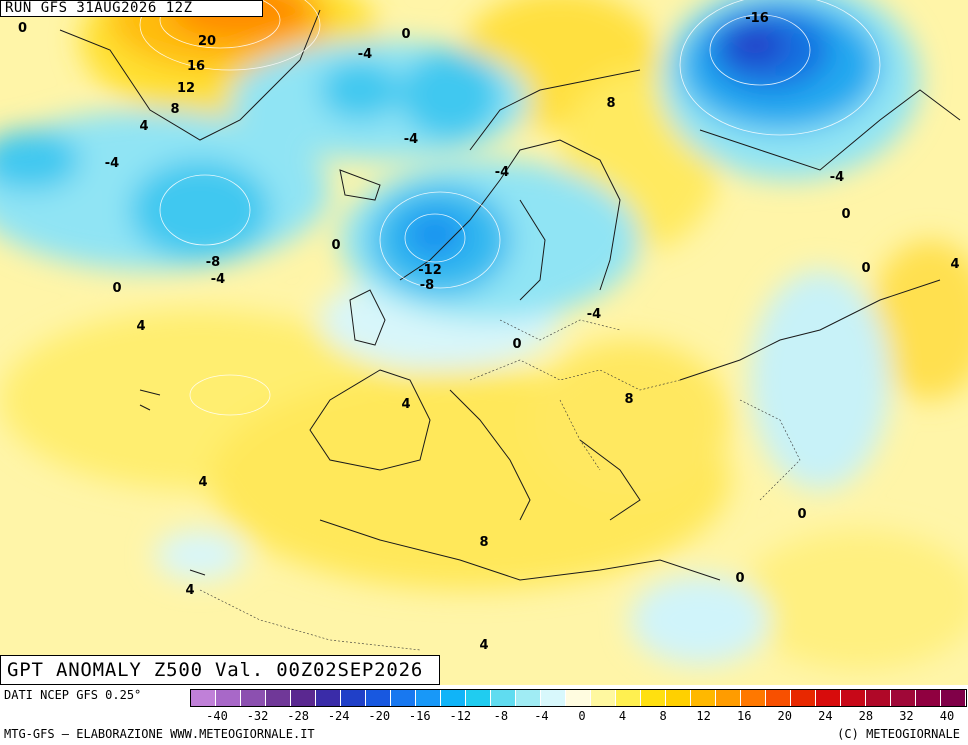 Image resolution: width=968 pixels, height=745 pixels. I want to click on run-label: RUN GFS 31AUG2026 12Z, so click(131, 8).